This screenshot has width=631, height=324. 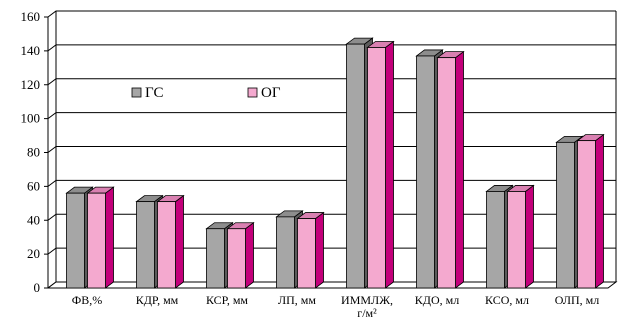 I want to click on bar-ОГ-7, so click(x=590, y=211).